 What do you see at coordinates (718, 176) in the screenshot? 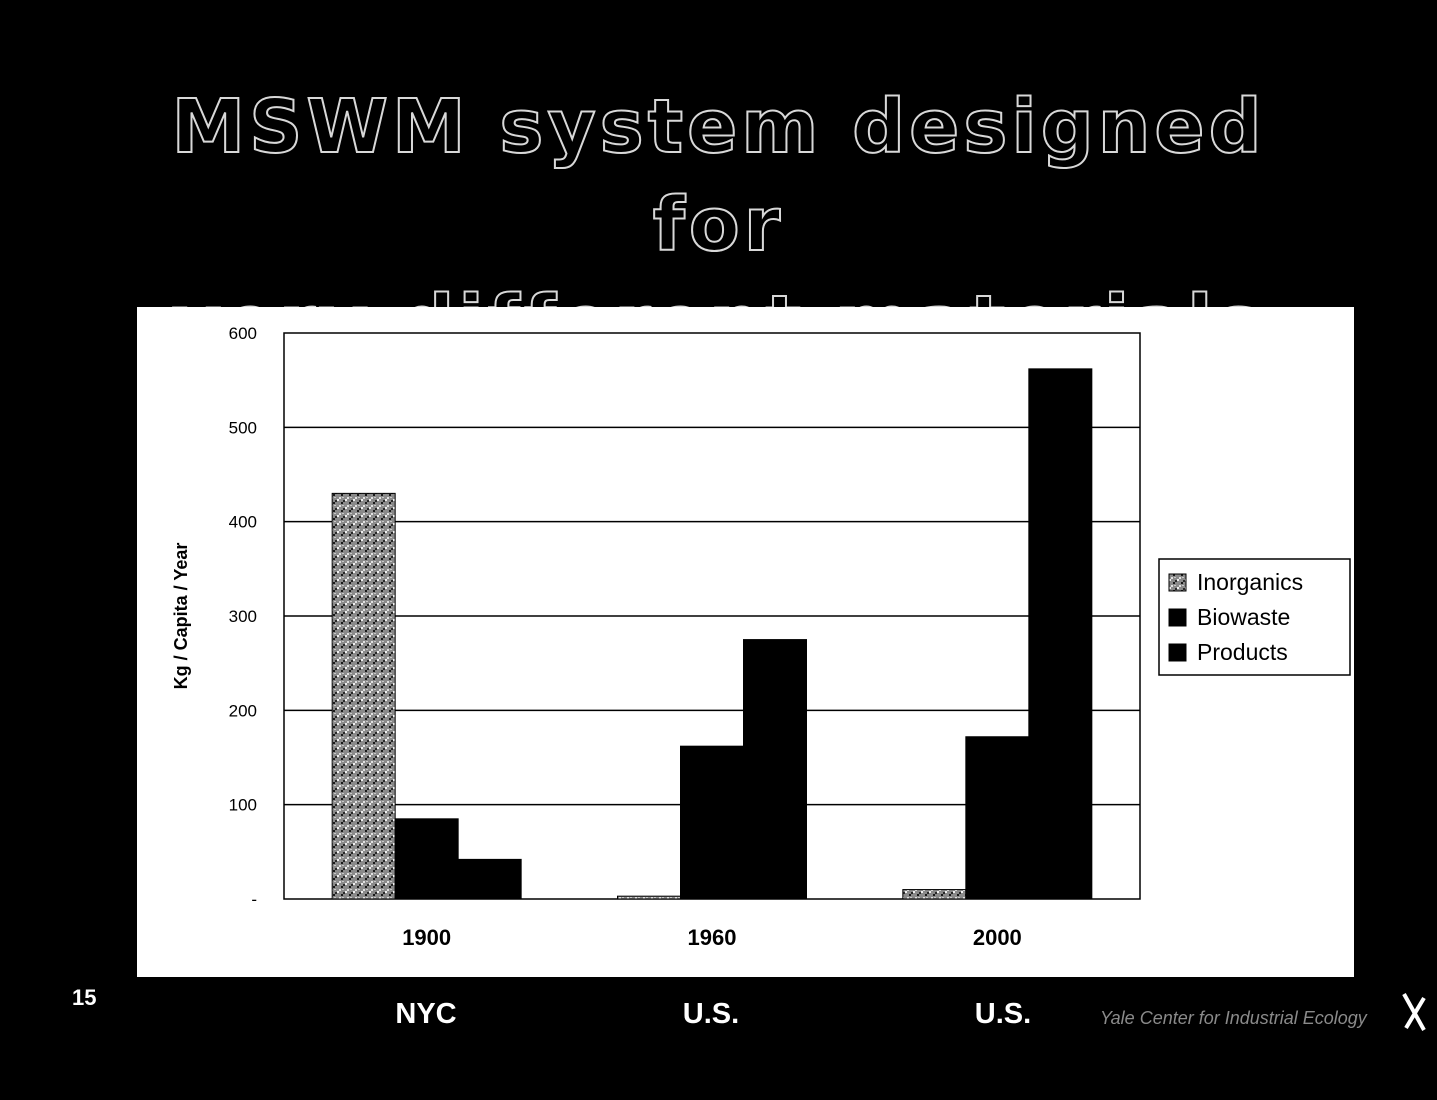
I see `title-line-1: MSWM system designed for` at bounding box center [718, 176].